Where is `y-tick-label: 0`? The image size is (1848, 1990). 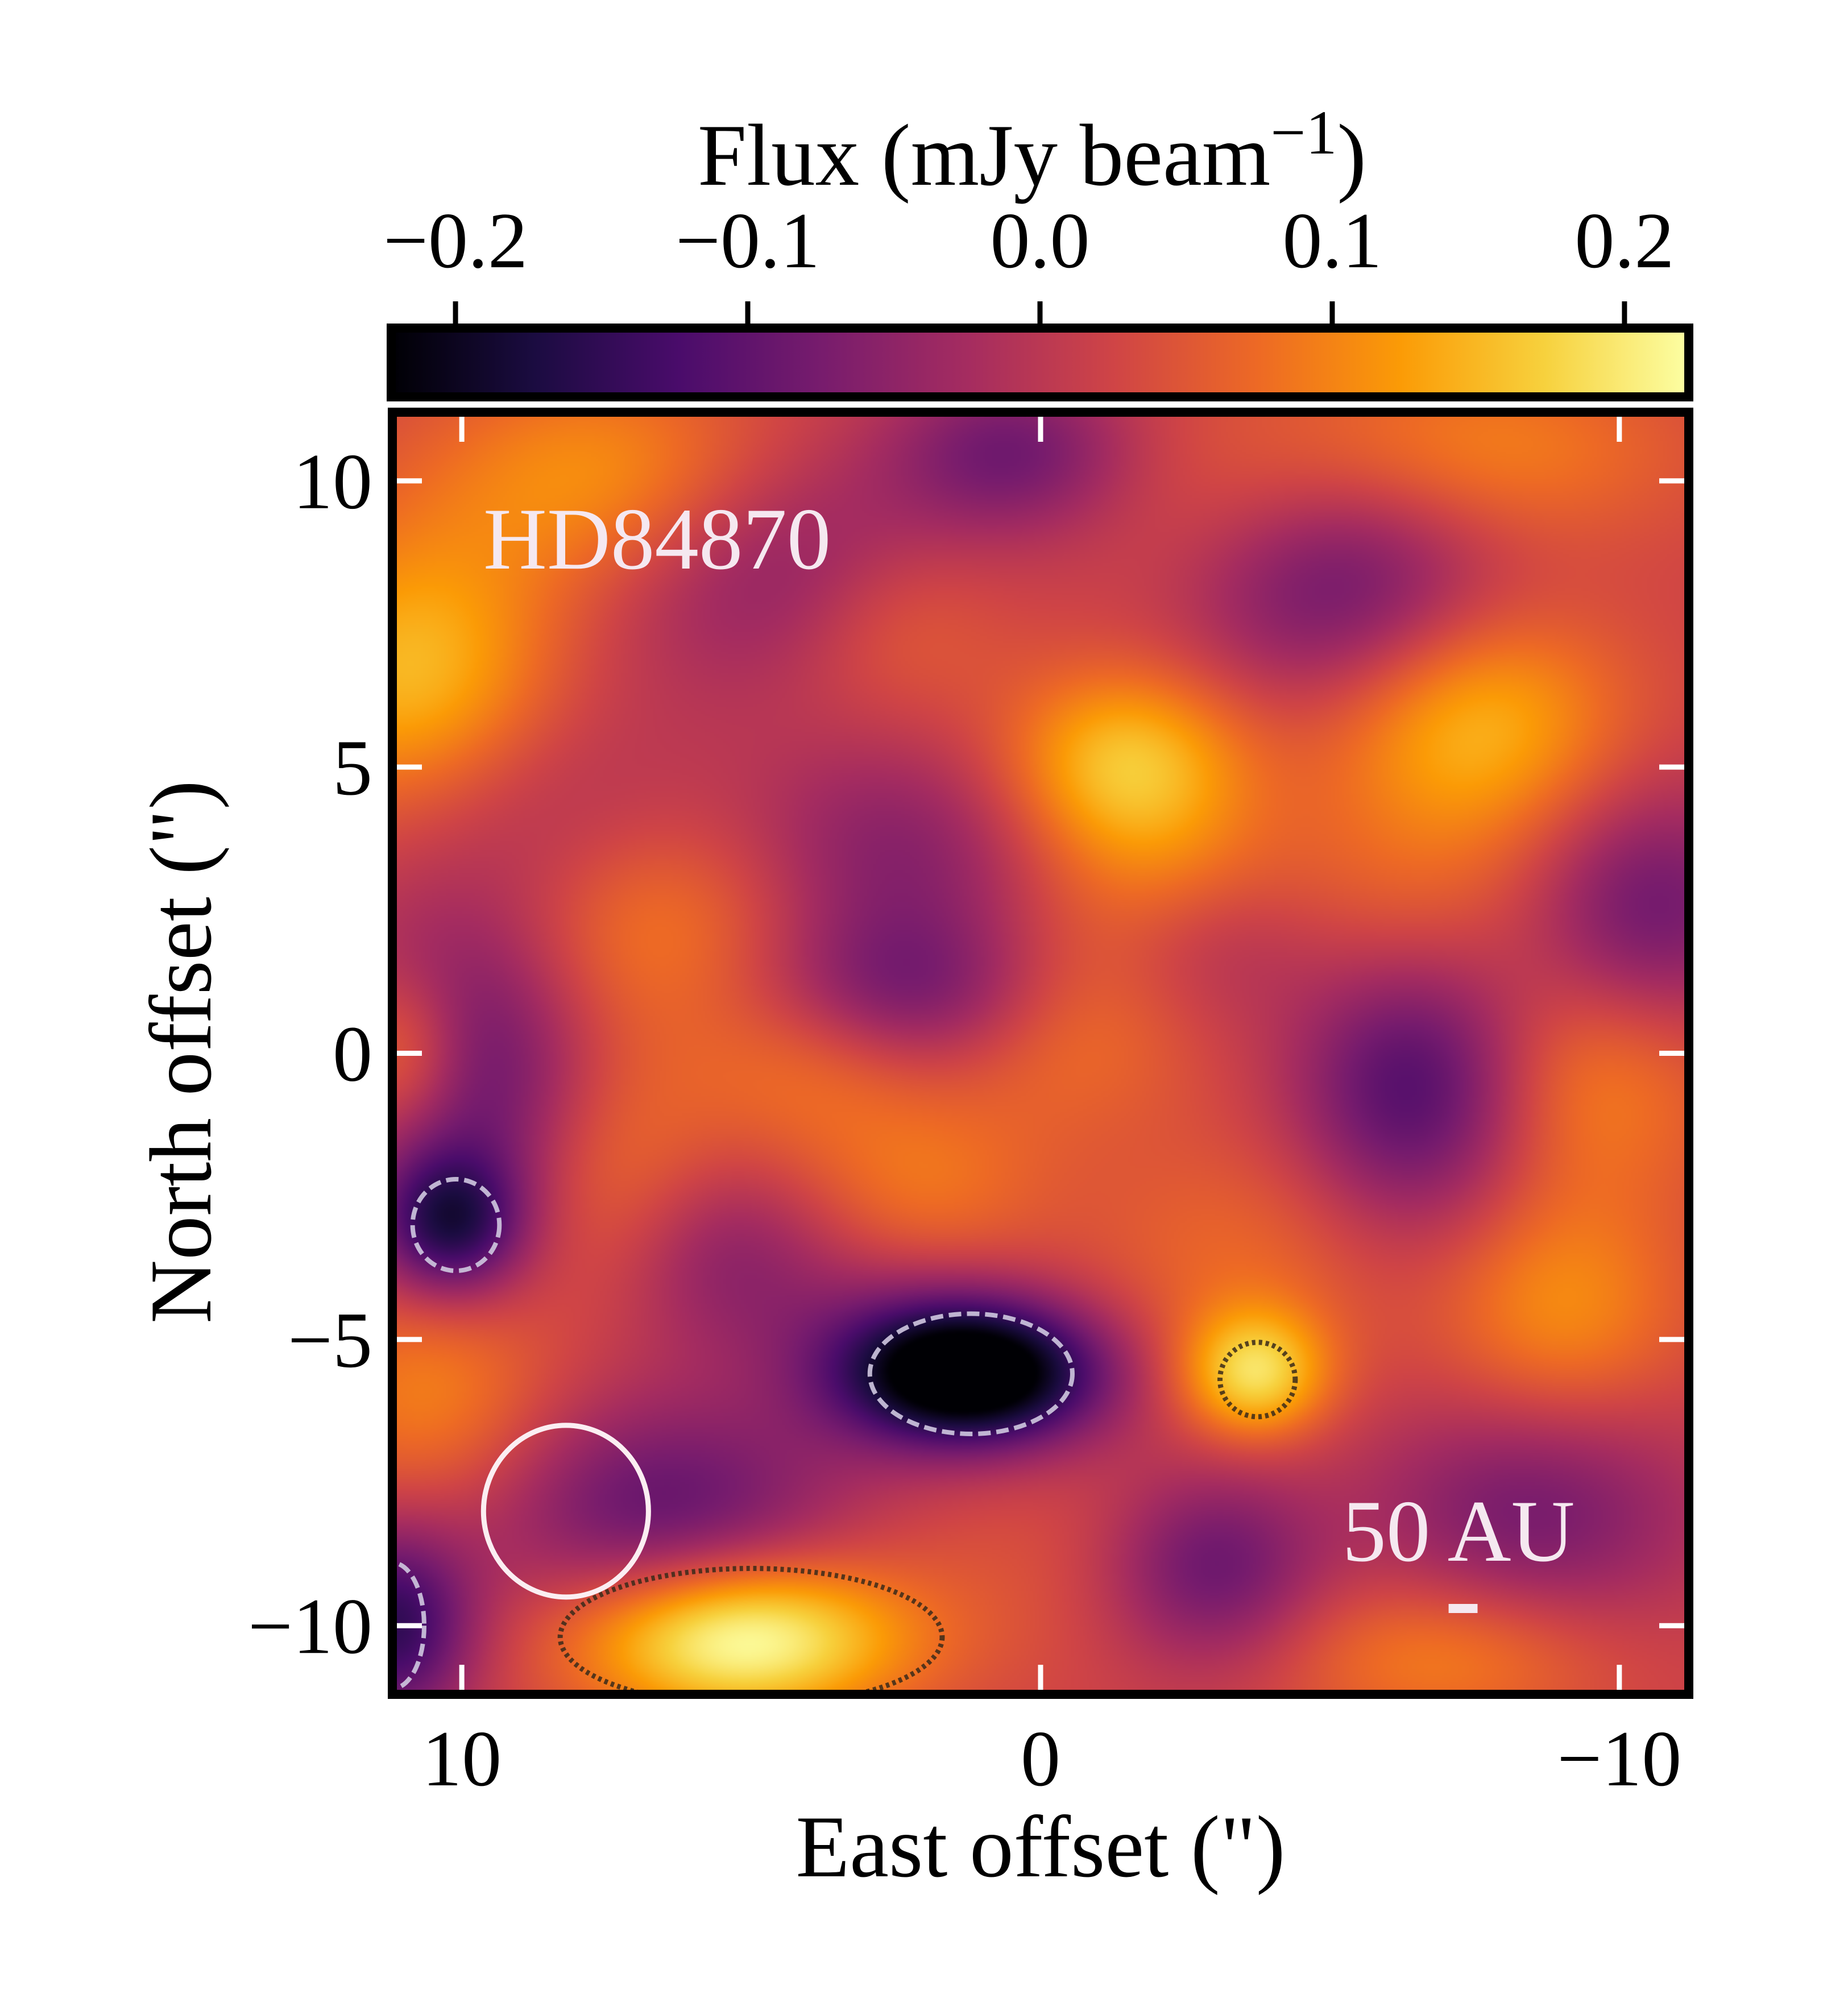 y-tick-label: 0 is located at coordinates (352, 1054).